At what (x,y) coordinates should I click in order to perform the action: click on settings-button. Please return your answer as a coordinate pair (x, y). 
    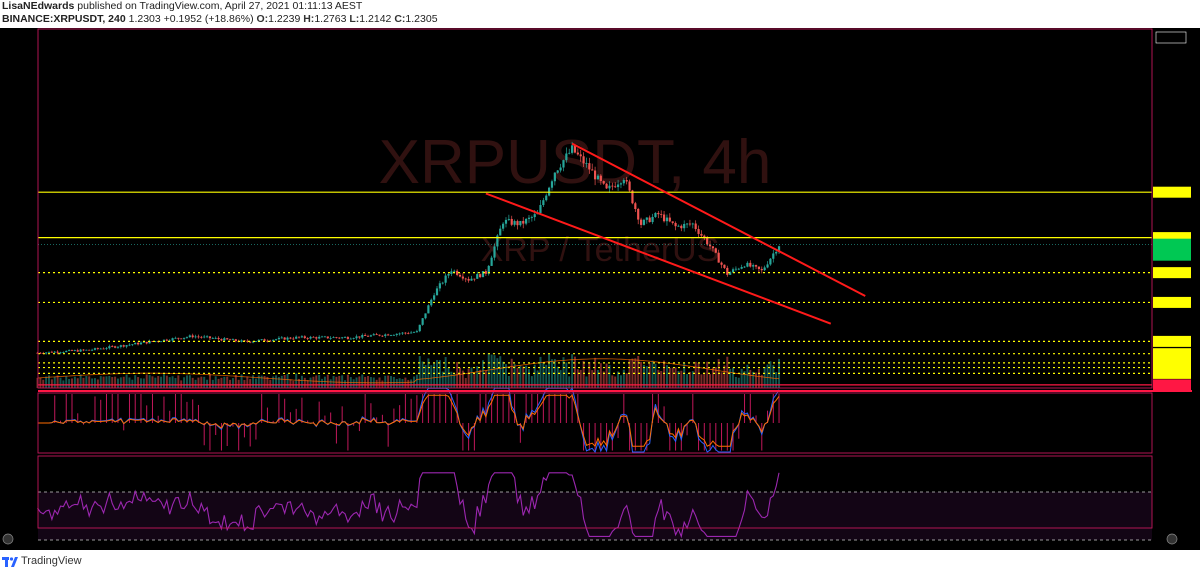
    Looking at the image, I should click on (1172, 539).